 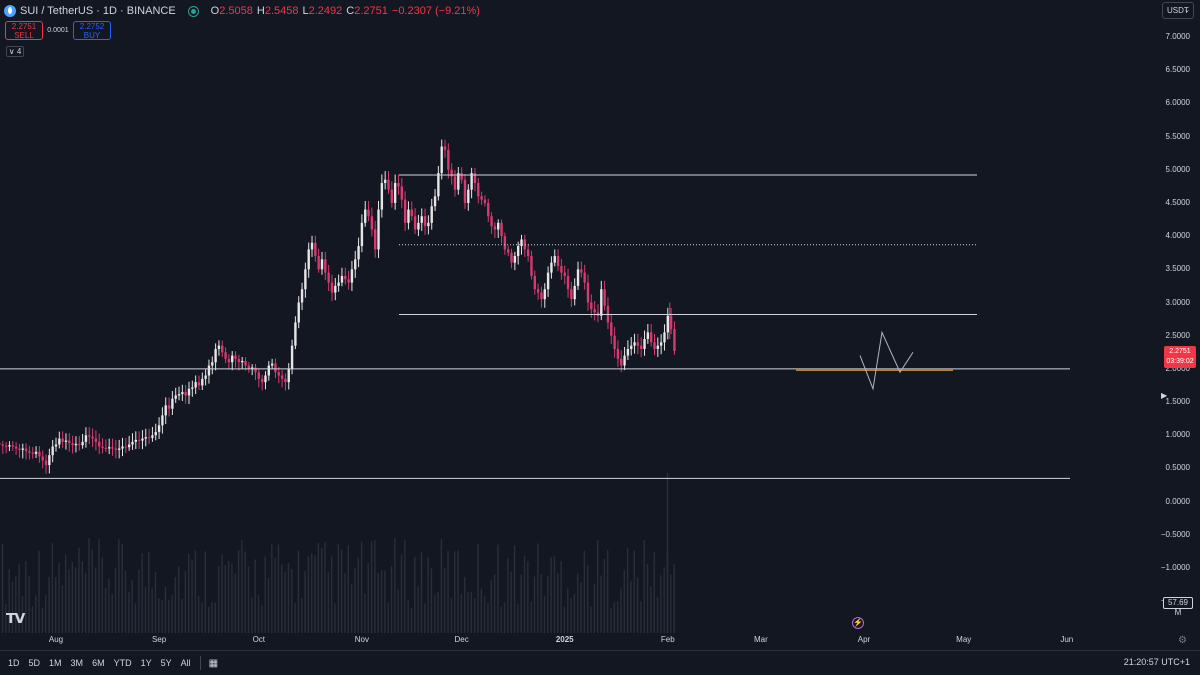 I want to click on range-button-ytd: YTD, so click(x=122, y=663).